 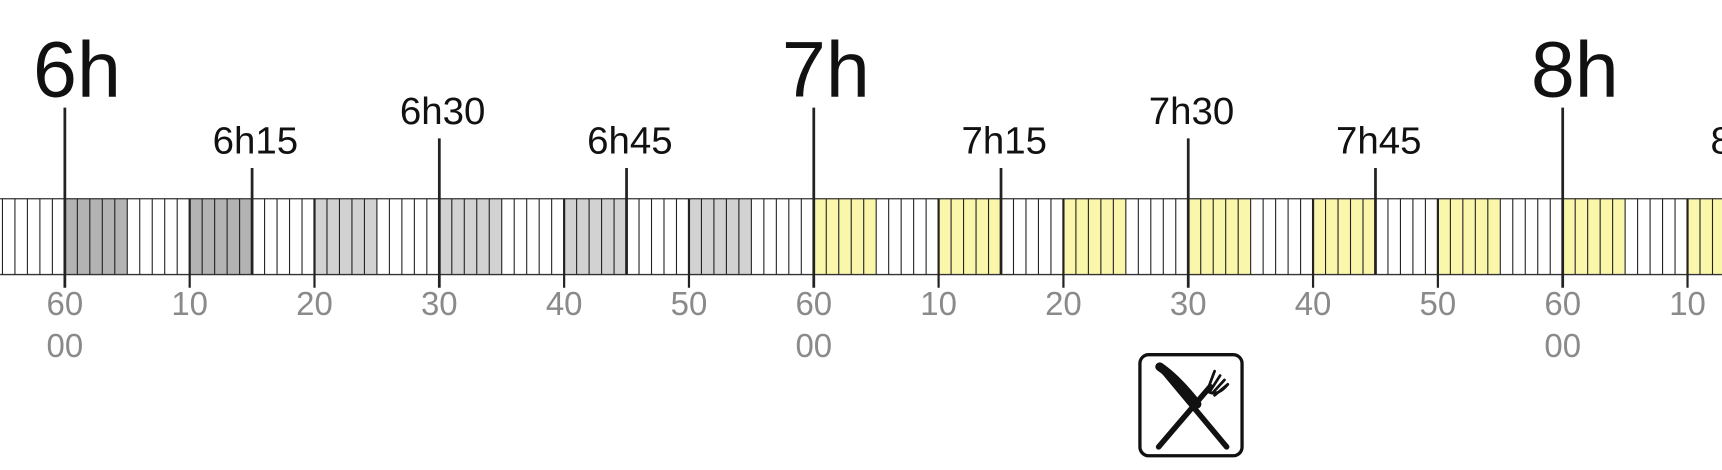 I want to click on quarter-label: 8h15, so click(x=1716, y=141).